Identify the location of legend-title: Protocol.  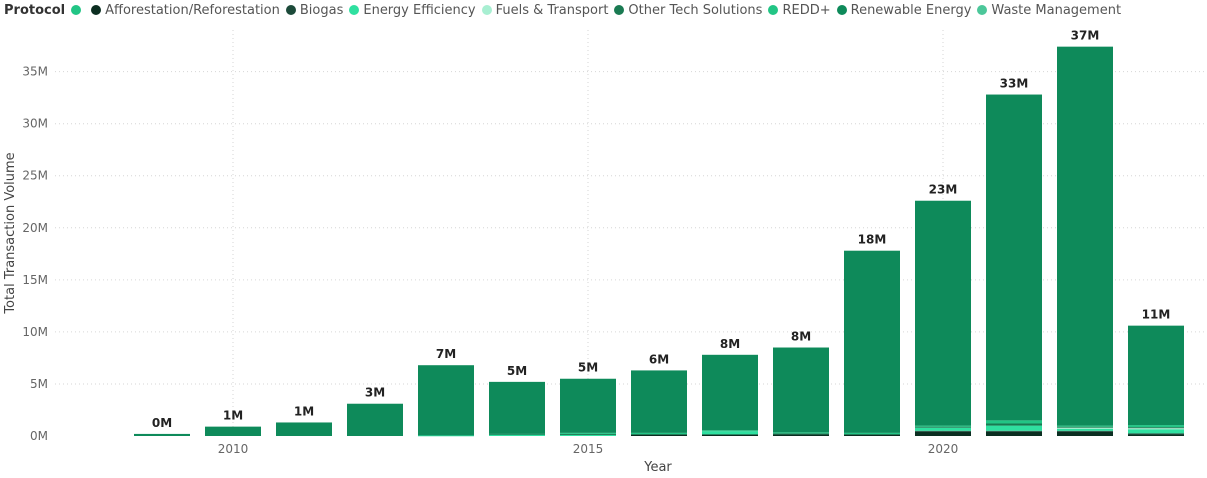
(35, 10).